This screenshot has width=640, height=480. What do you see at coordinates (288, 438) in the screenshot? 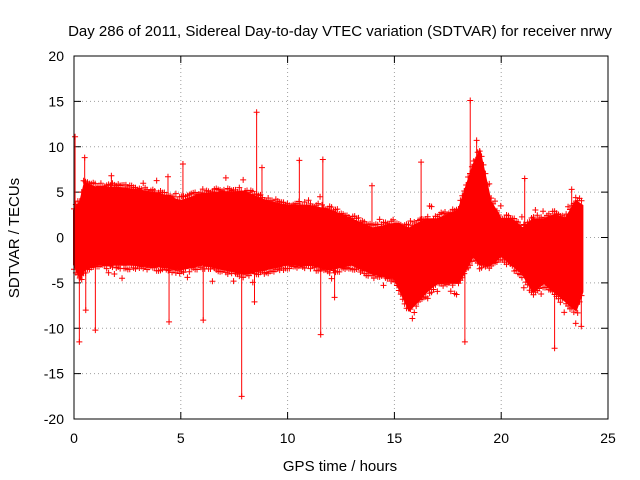
I see `x-tick-label: 10` at bounding box center [288, 438].